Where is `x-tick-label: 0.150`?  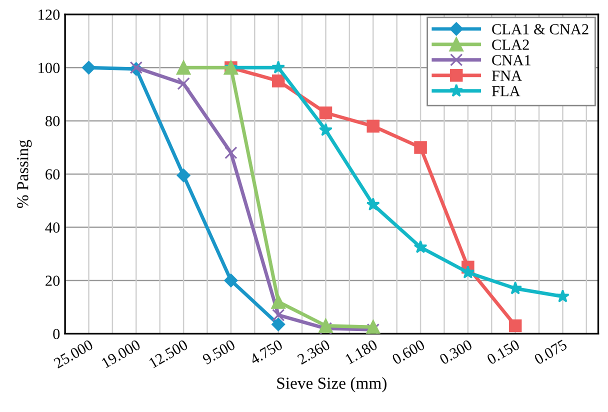 x-tick-label: 0.150 is located at coordinates (503, 352).